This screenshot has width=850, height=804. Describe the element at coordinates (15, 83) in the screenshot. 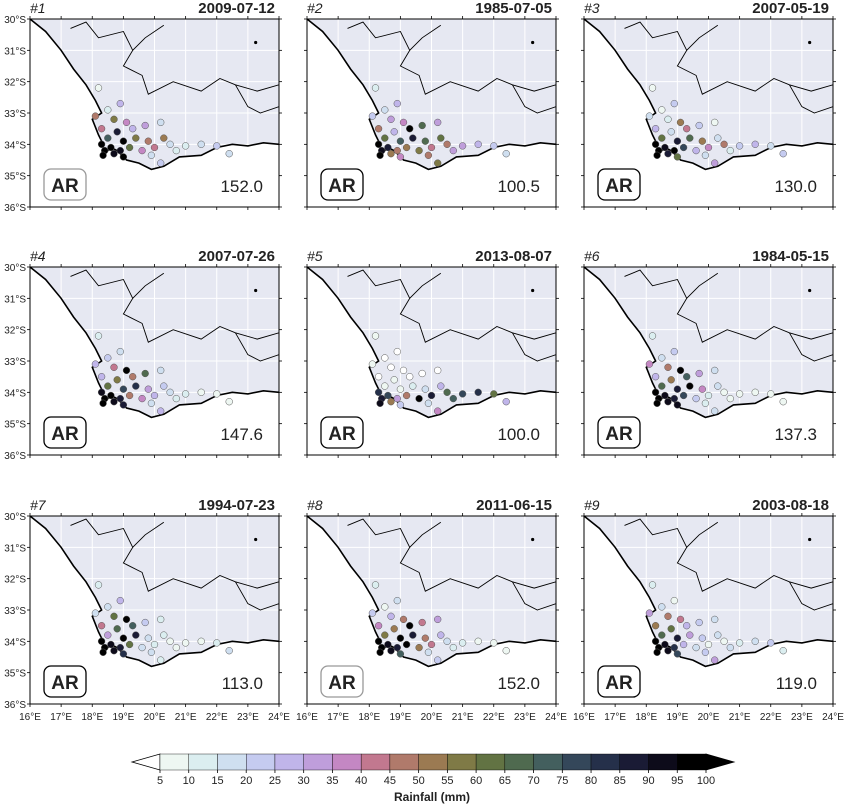

I see `latitude-label: 32°S` at that location.